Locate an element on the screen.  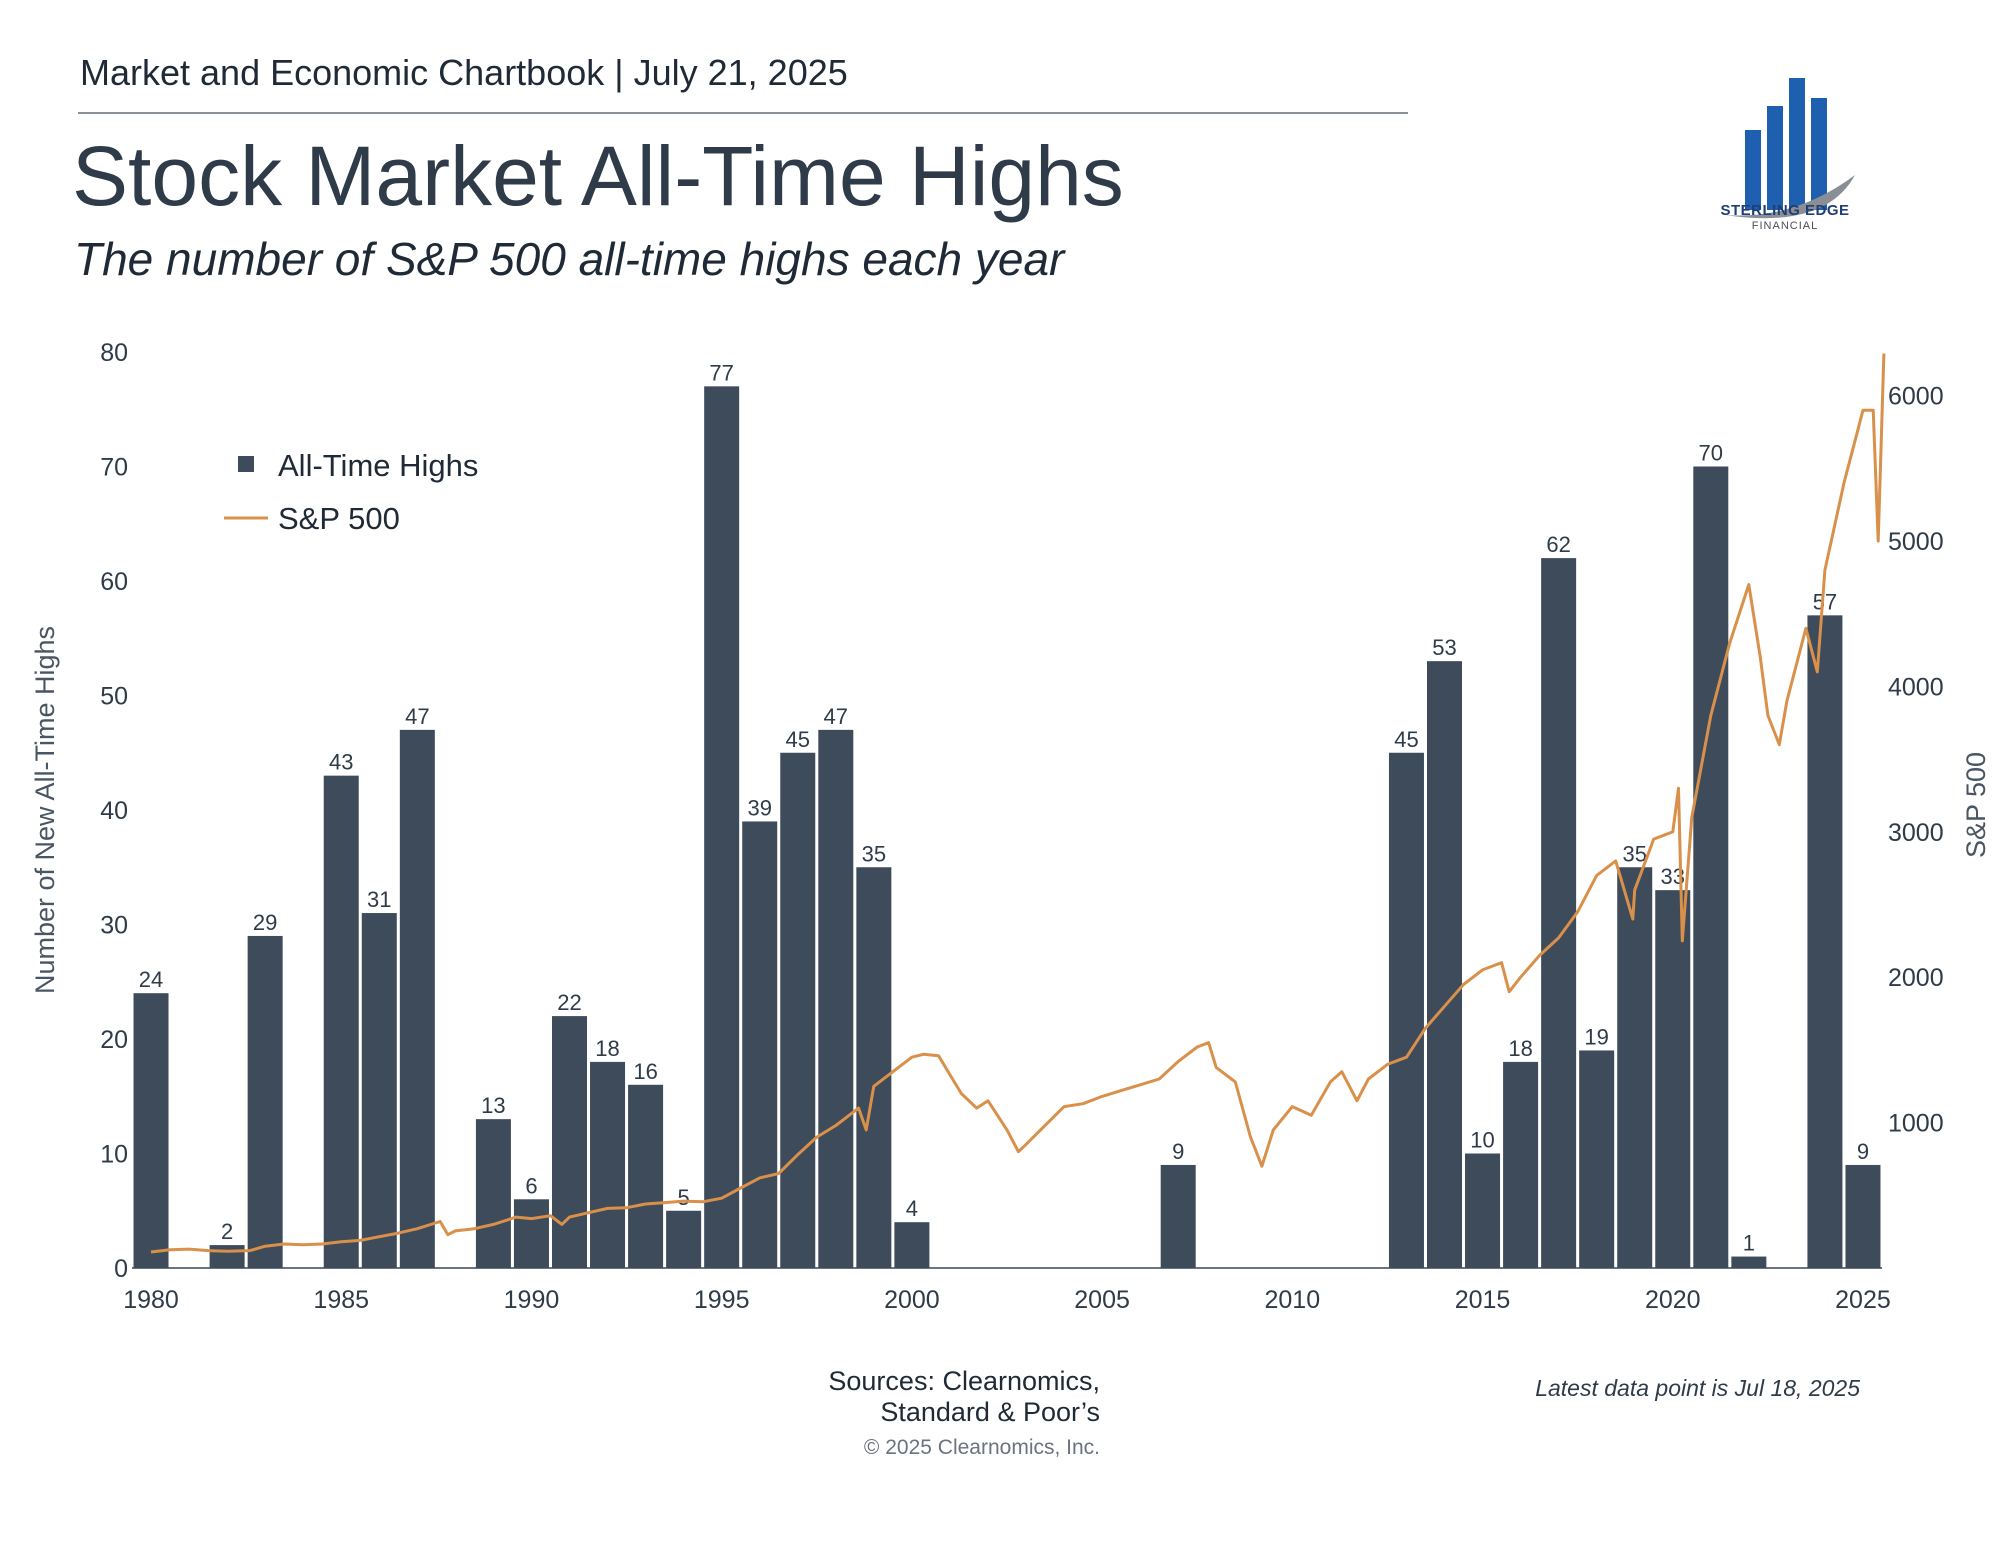
bar-label-1989: 13 is located at coordinates (493, 1105).